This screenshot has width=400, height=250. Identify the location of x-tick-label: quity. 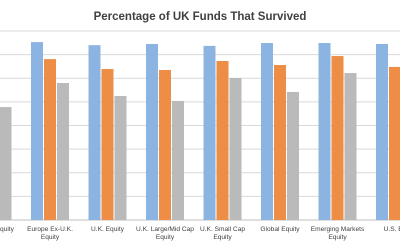
(7, 229).